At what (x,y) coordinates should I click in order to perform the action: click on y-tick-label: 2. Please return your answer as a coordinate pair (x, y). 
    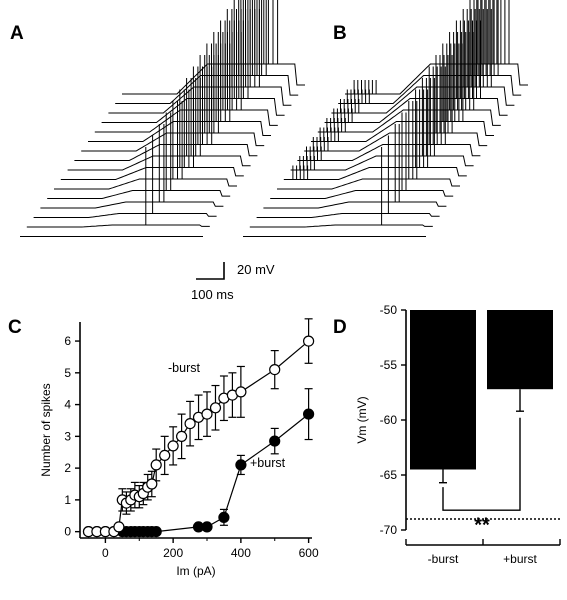
    Looking at the image, I should click on (67, 468).